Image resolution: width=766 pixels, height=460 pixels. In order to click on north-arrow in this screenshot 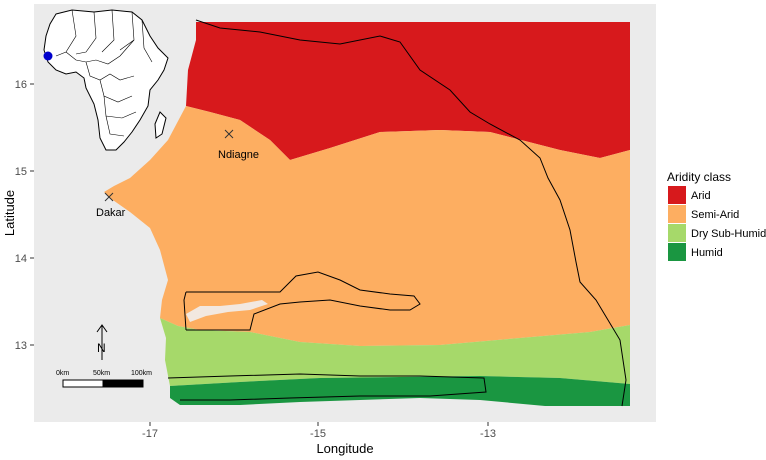, I will do `click(102, 342)`.